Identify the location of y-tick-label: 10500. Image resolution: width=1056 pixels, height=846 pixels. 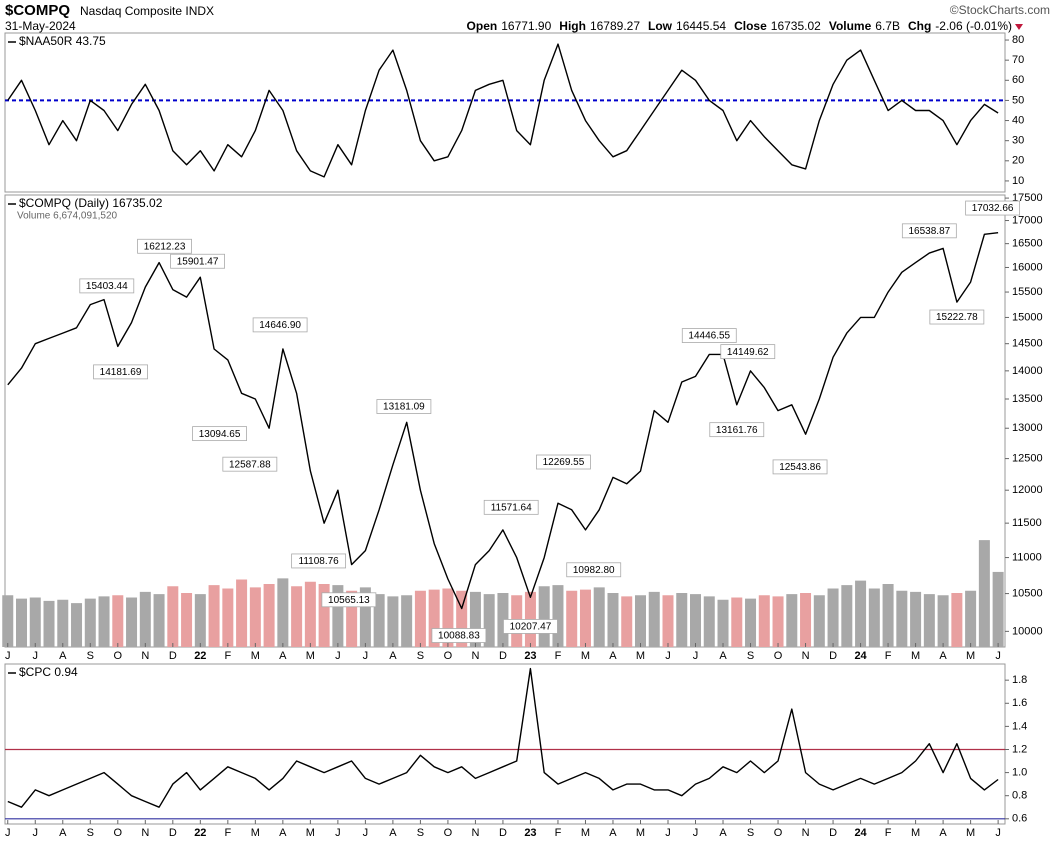
(1027, 593).